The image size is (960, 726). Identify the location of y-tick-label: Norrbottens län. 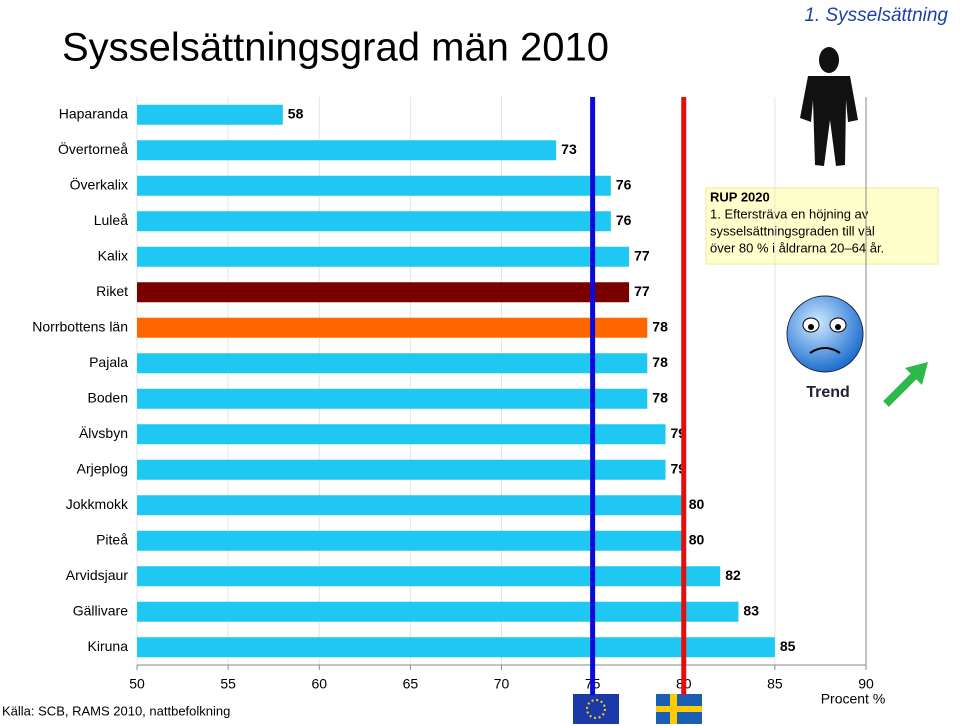
(80, 326).